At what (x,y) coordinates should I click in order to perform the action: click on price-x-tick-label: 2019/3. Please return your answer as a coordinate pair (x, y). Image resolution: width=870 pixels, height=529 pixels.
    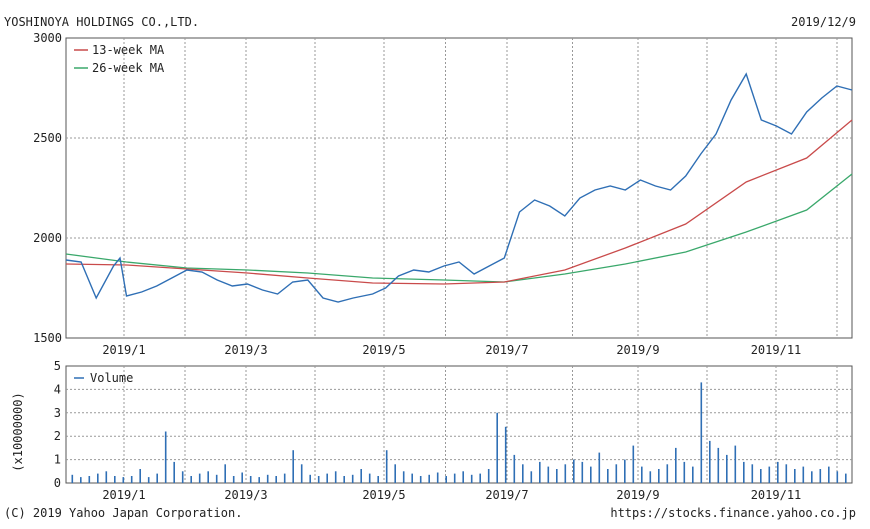
    Looking at the image, I should click on (245, 350).